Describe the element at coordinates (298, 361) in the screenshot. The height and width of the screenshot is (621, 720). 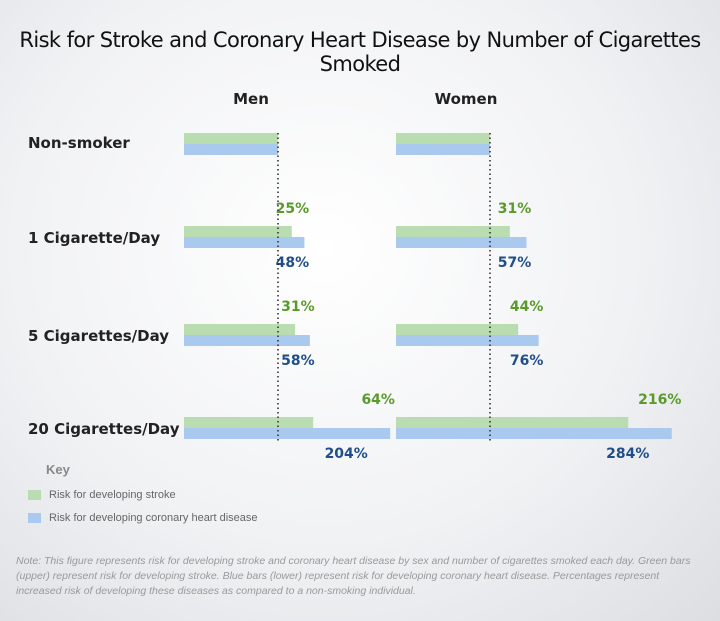
I see `label-chd-men-2: 58%` at that location.